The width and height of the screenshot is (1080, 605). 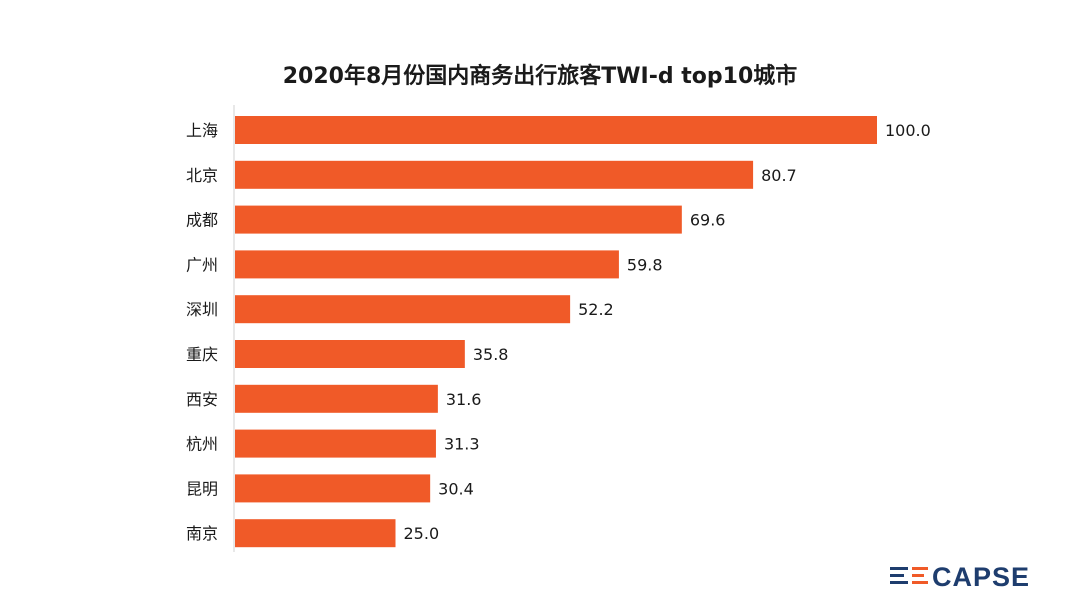 What do you see at coordinates (645, 264) in the screenshot?
I see `value-label-4: 59.8` at bounding box center [645, 264].